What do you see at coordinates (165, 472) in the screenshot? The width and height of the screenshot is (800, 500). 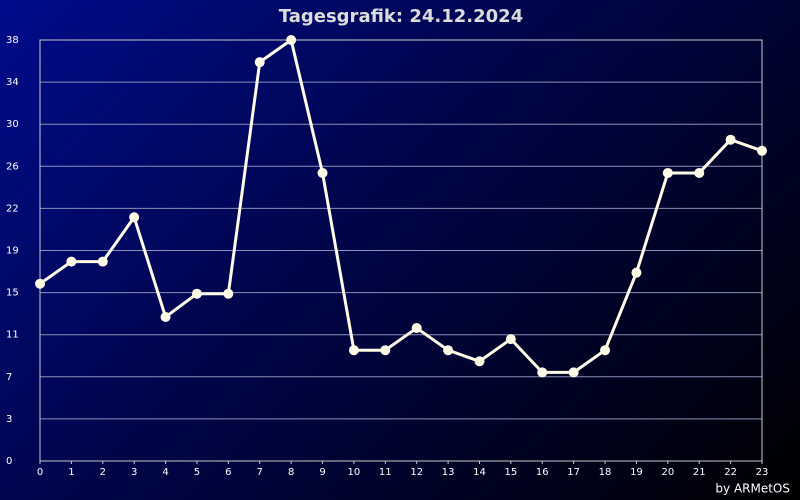 I see `x-tick-label: 4` at bounding box center [165, 472].